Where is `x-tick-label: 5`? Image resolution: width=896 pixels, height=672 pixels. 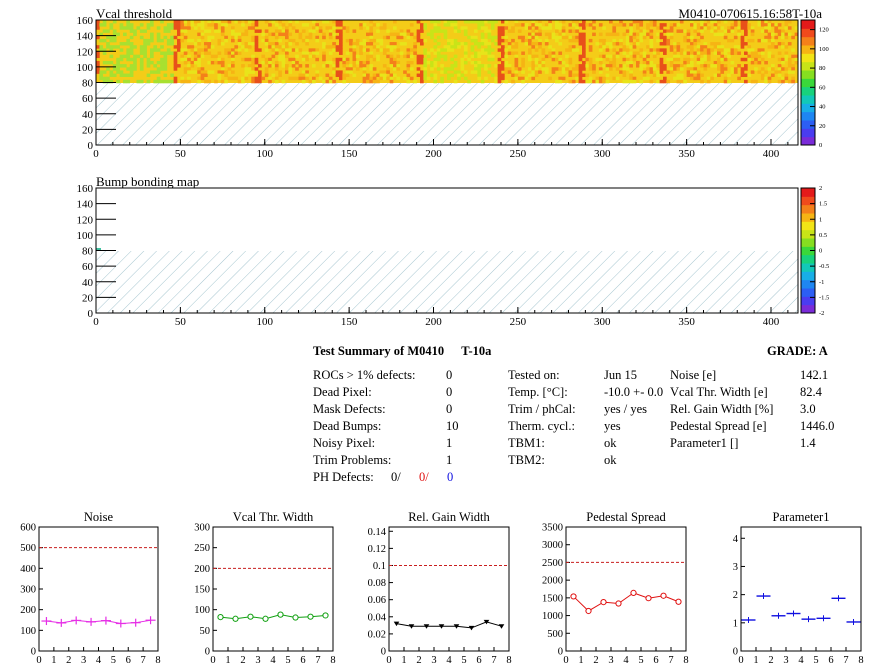
x-tick-label: 5 is located at coordinates (463, 660).